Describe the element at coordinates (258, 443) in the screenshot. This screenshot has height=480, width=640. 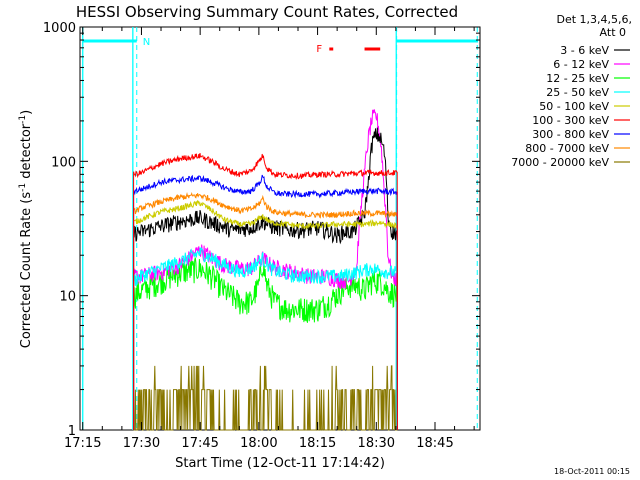
I see `x-tick-label-3: 18:00` at that location.